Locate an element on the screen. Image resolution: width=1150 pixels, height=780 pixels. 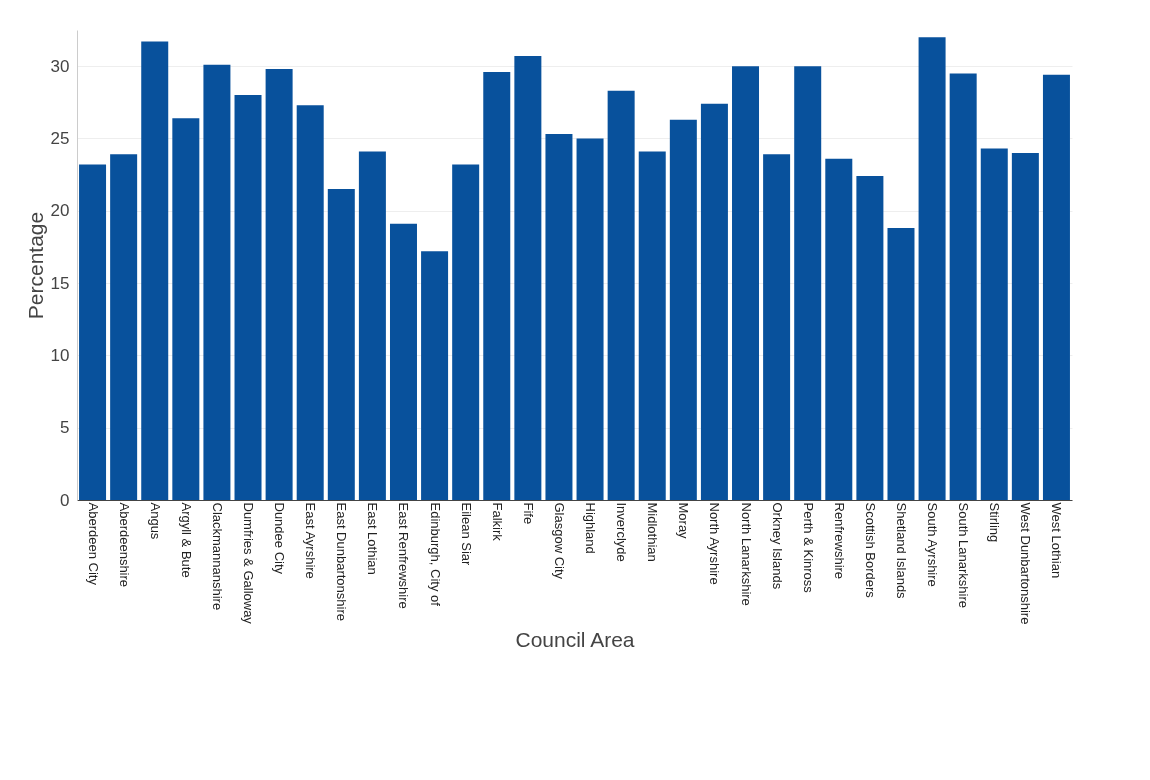
x-tick-label: Orkney Islands is located at coordinates (777, 546).